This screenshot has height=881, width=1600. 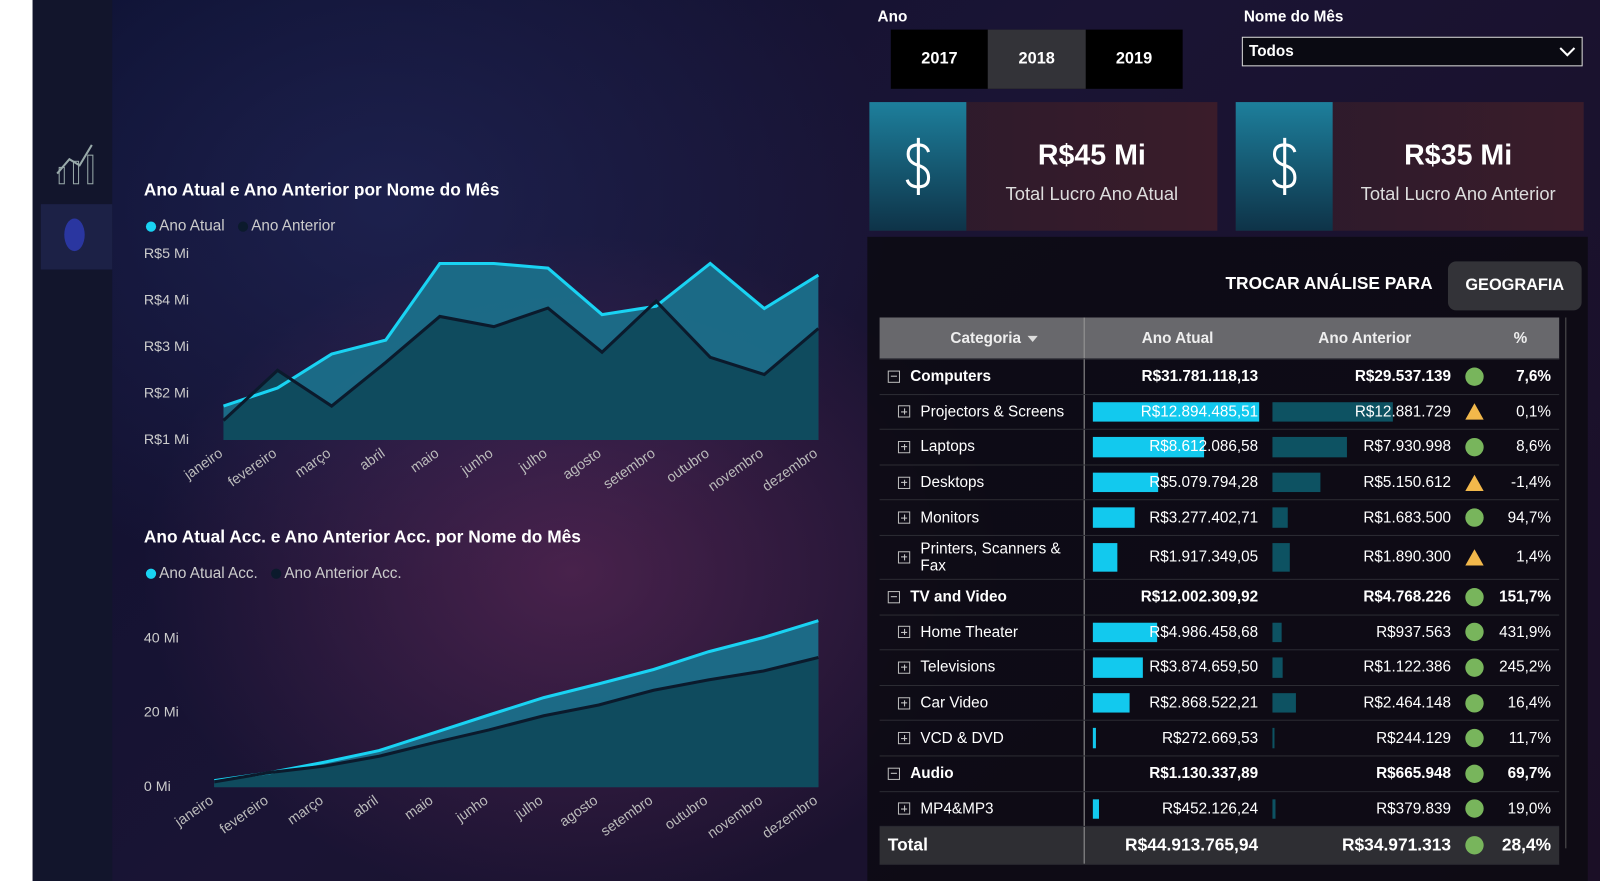 I want to click on x-tick-label: janeiro, so click(x=194, y=812).